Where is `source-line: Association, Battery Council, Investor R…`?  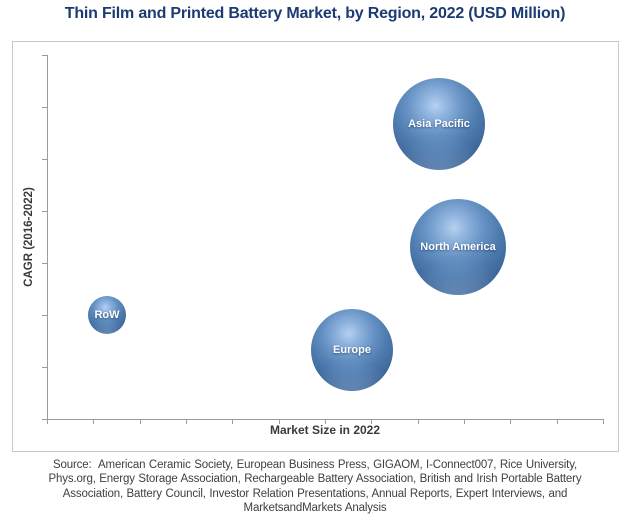 source-line: Association, Battery Council, Investor R… is located at coordinates (315, 493).